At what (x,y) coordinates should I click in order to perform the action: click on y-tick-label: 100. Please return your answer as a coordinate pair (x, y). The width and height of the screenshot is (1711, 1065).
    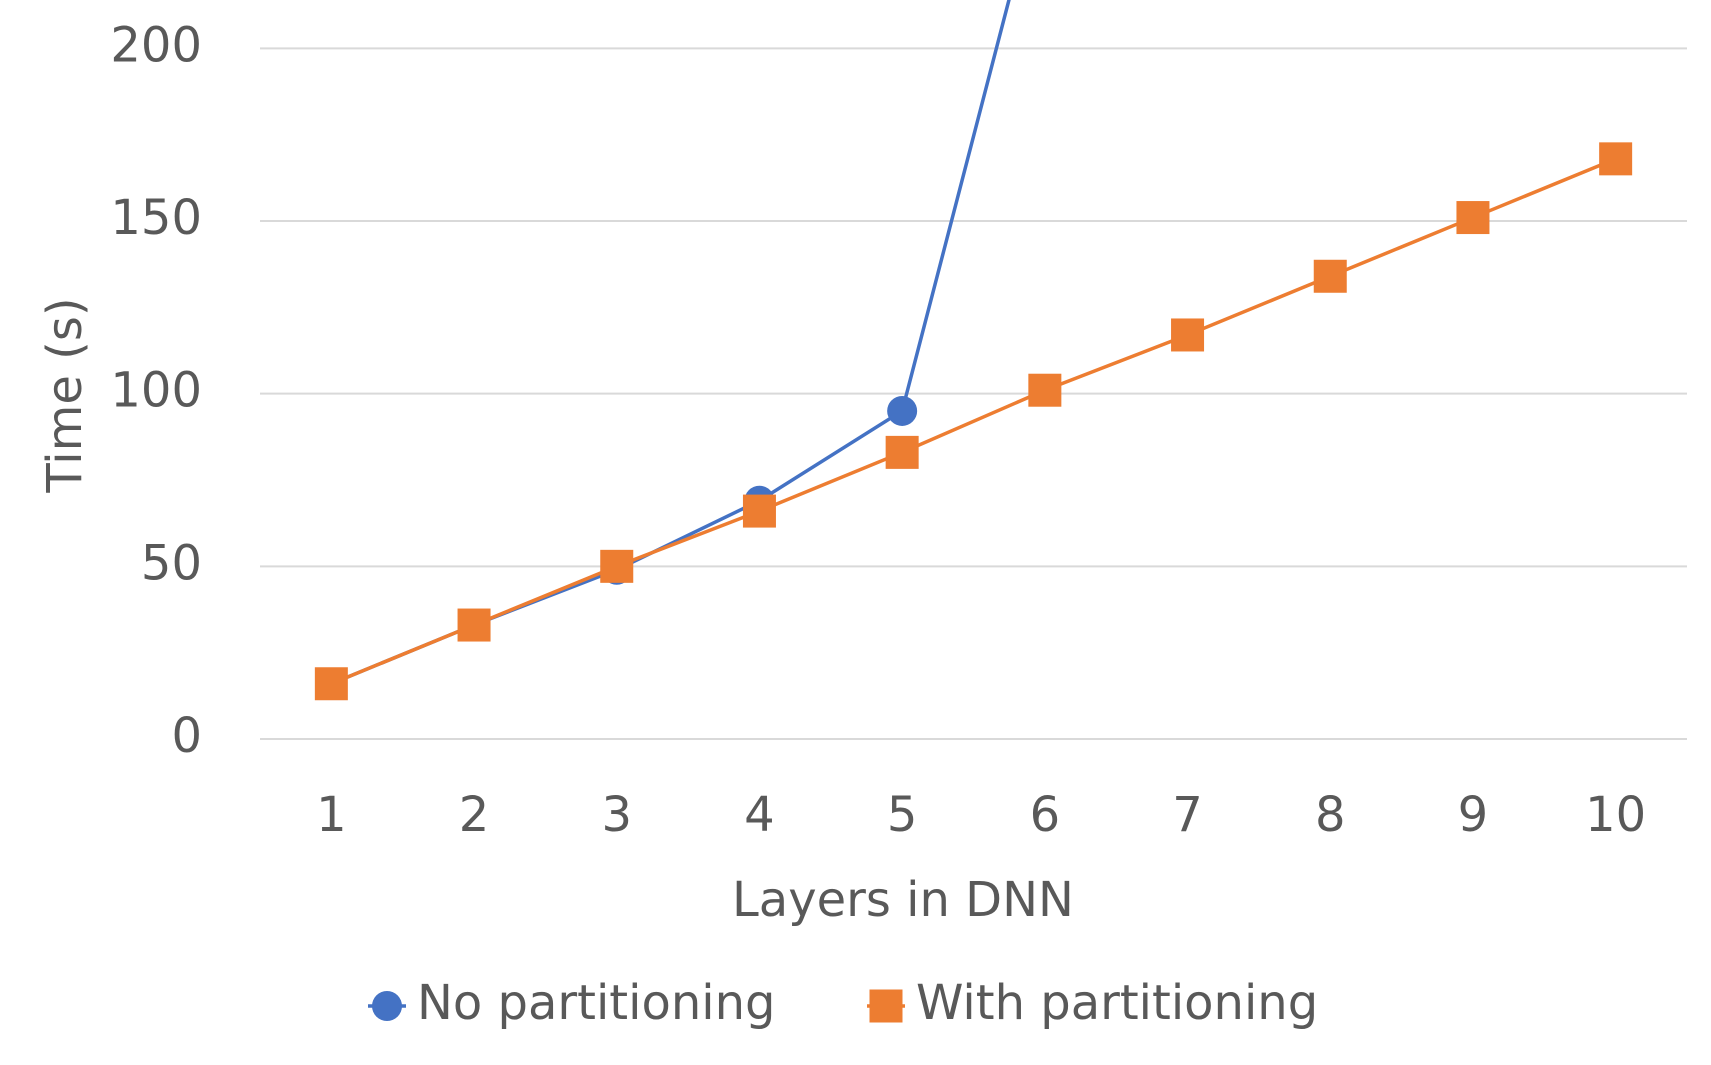
    Looking at the image, I should click on (156, 391).